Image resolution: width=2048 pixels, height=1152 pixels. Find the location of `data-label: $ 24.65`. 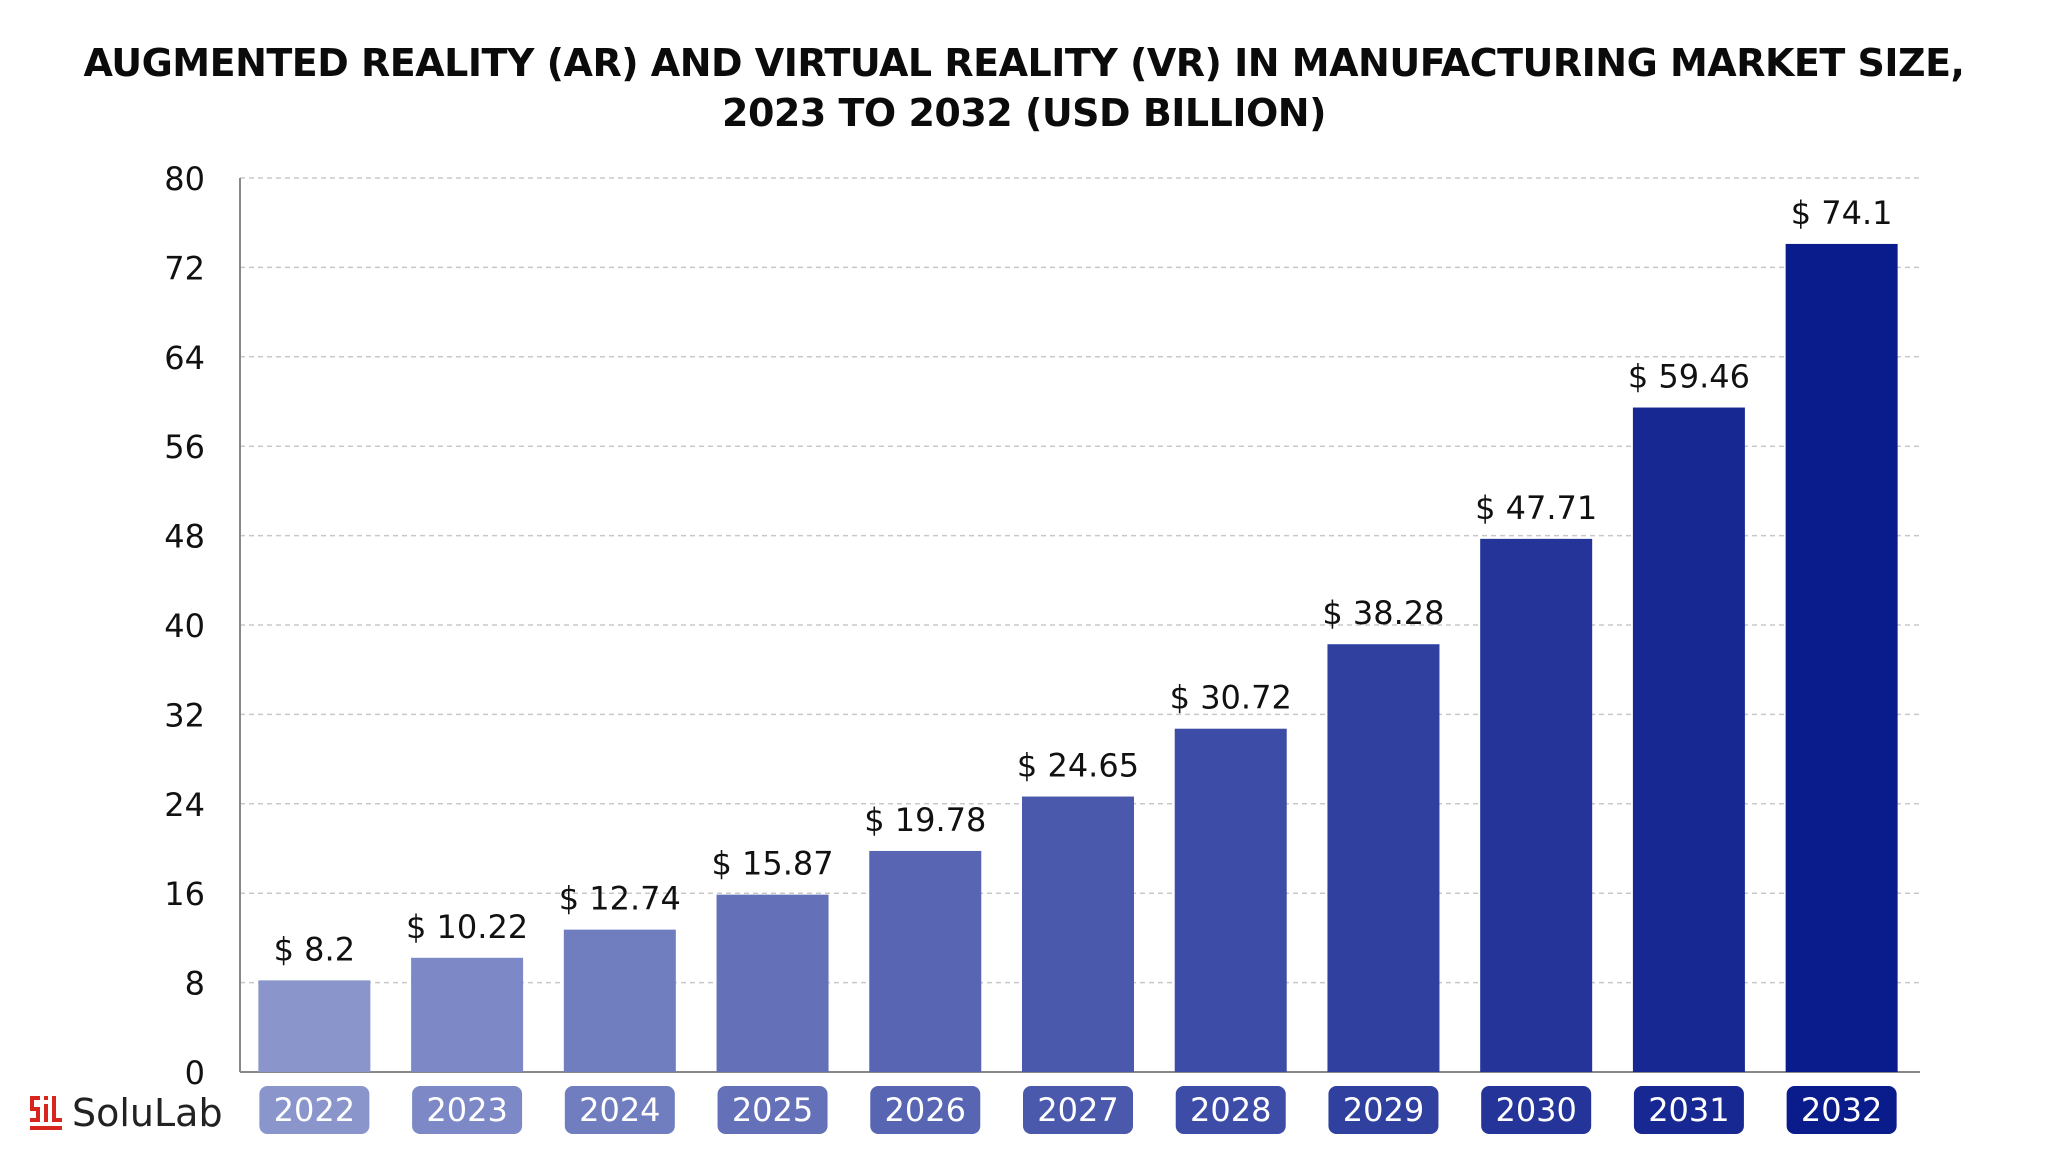

data-label: $ 24.65 is located at coordinates (1078, 766).